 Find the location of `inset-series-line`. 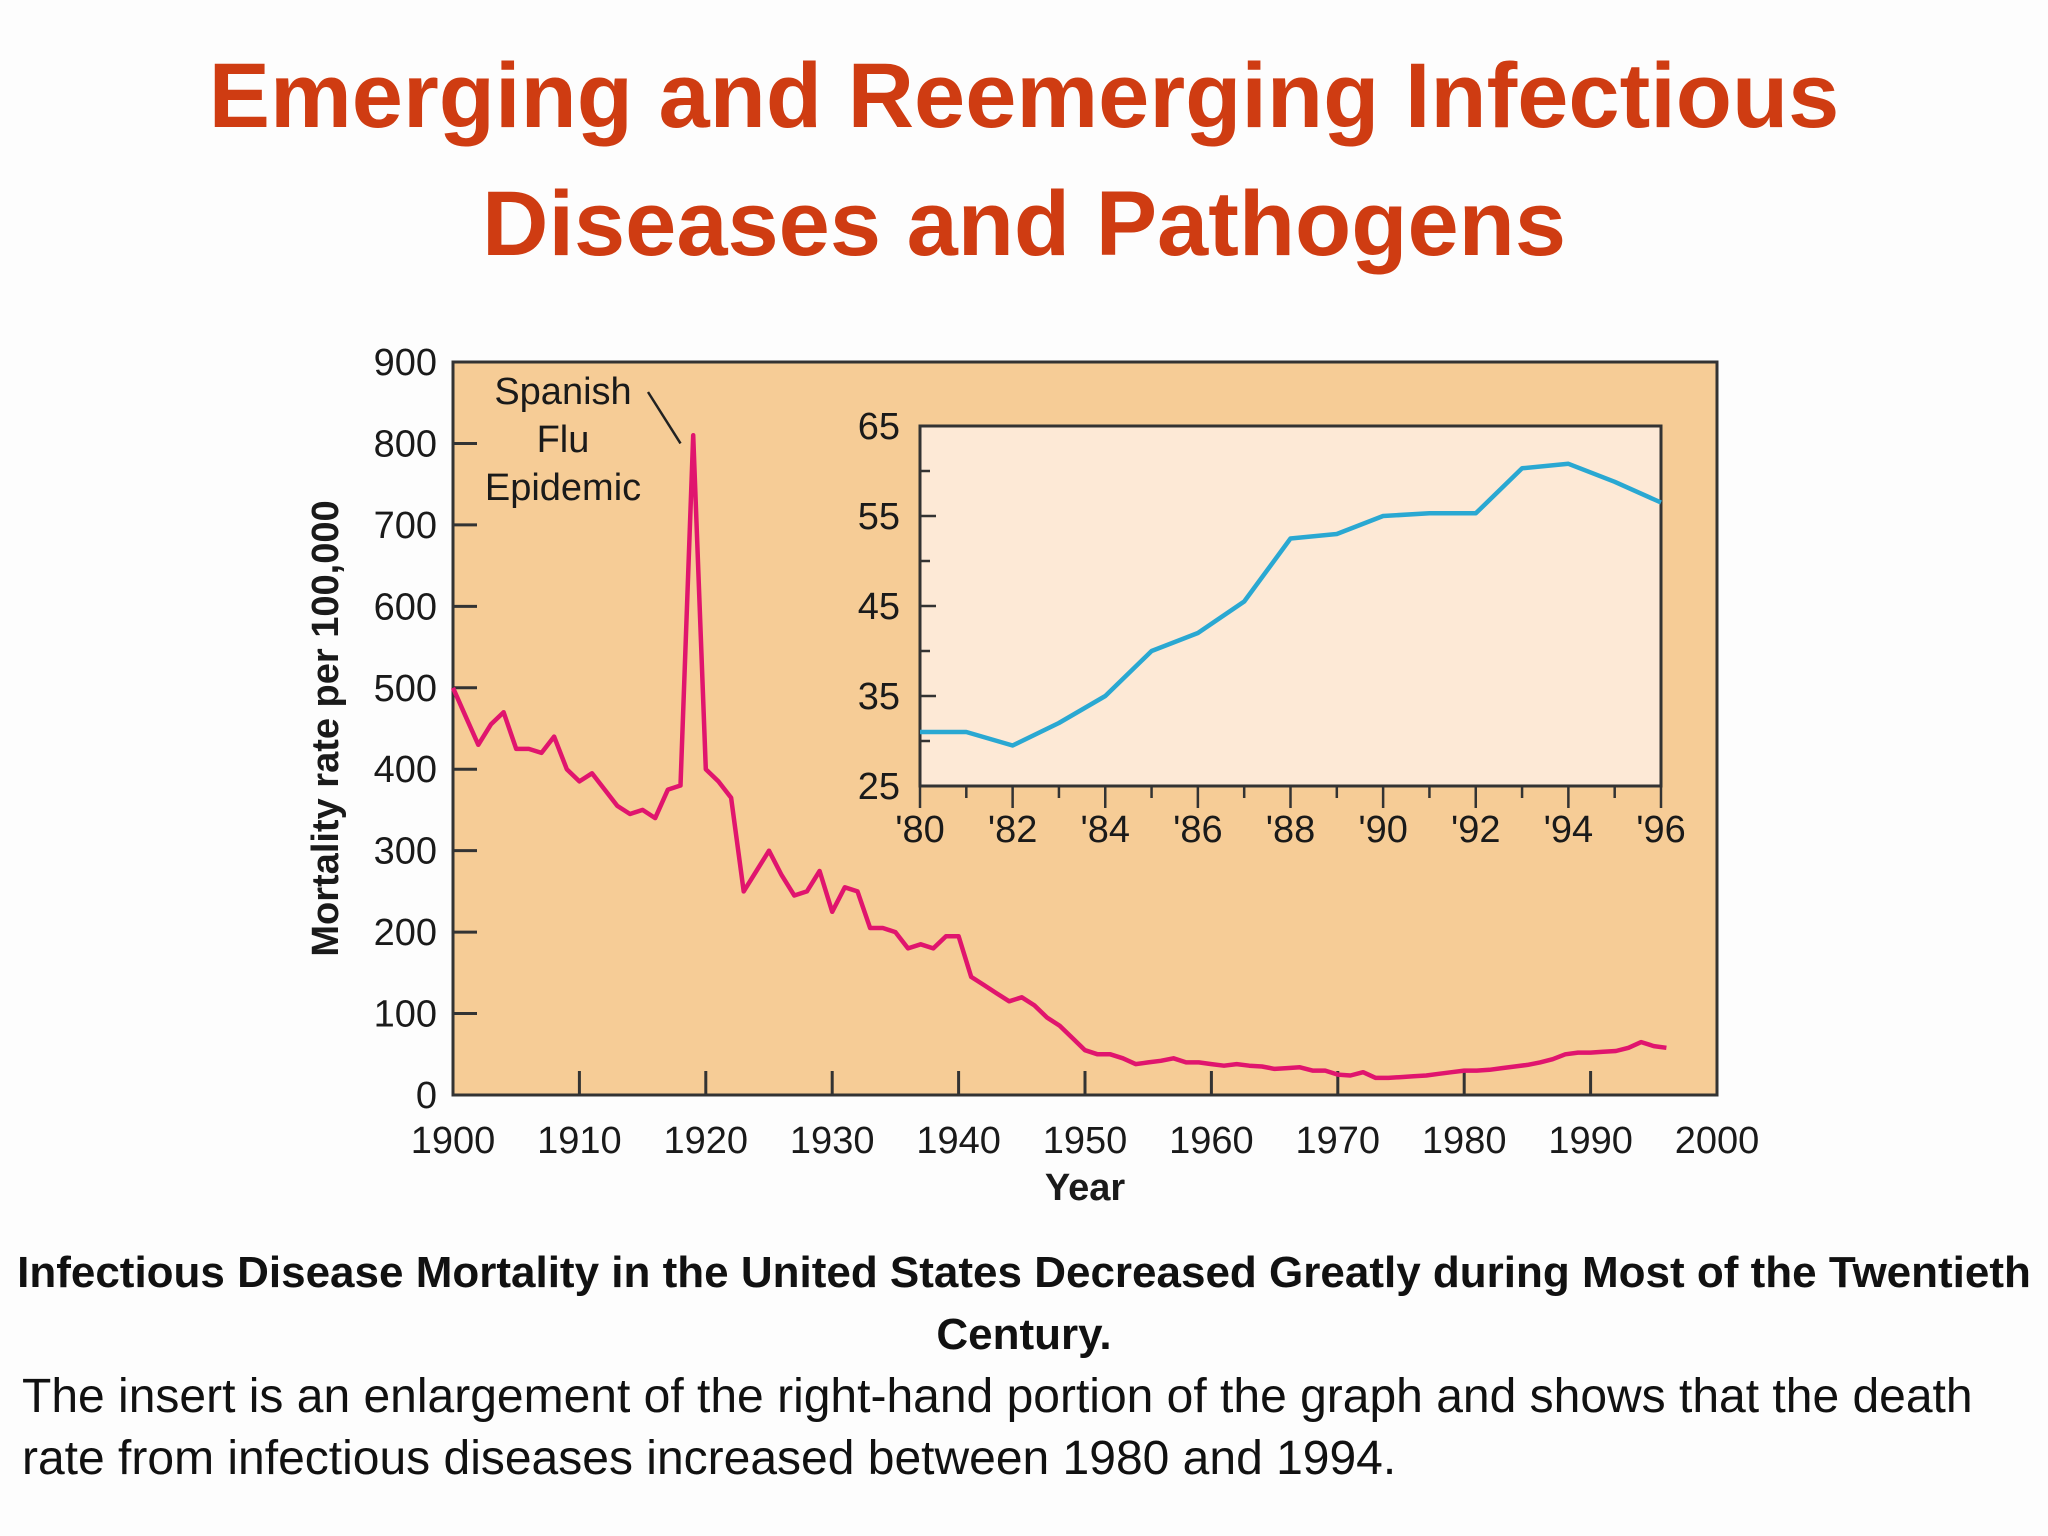

inset-series-line is located at coordinates (1291, 604).